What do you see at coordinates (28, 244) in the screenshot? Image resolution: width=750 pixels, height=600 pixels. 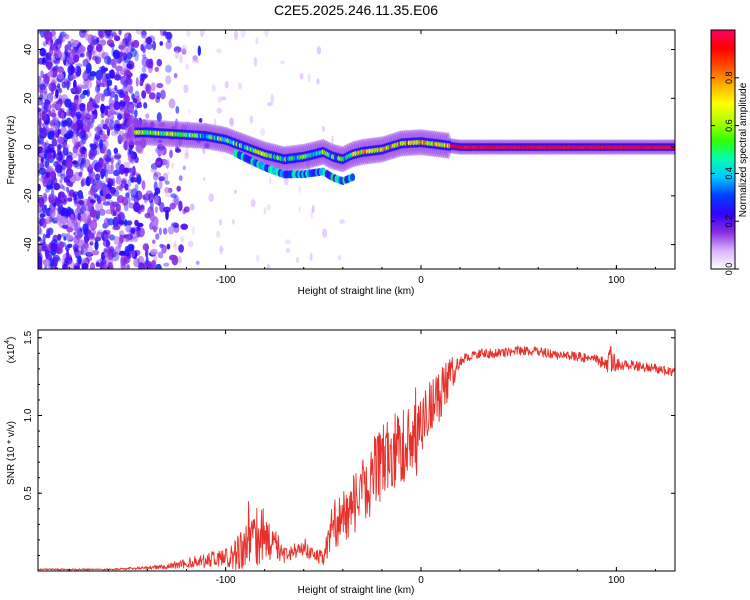 I see `spectrogram-y-tick-label: -40` at bounding box center [28, 244].